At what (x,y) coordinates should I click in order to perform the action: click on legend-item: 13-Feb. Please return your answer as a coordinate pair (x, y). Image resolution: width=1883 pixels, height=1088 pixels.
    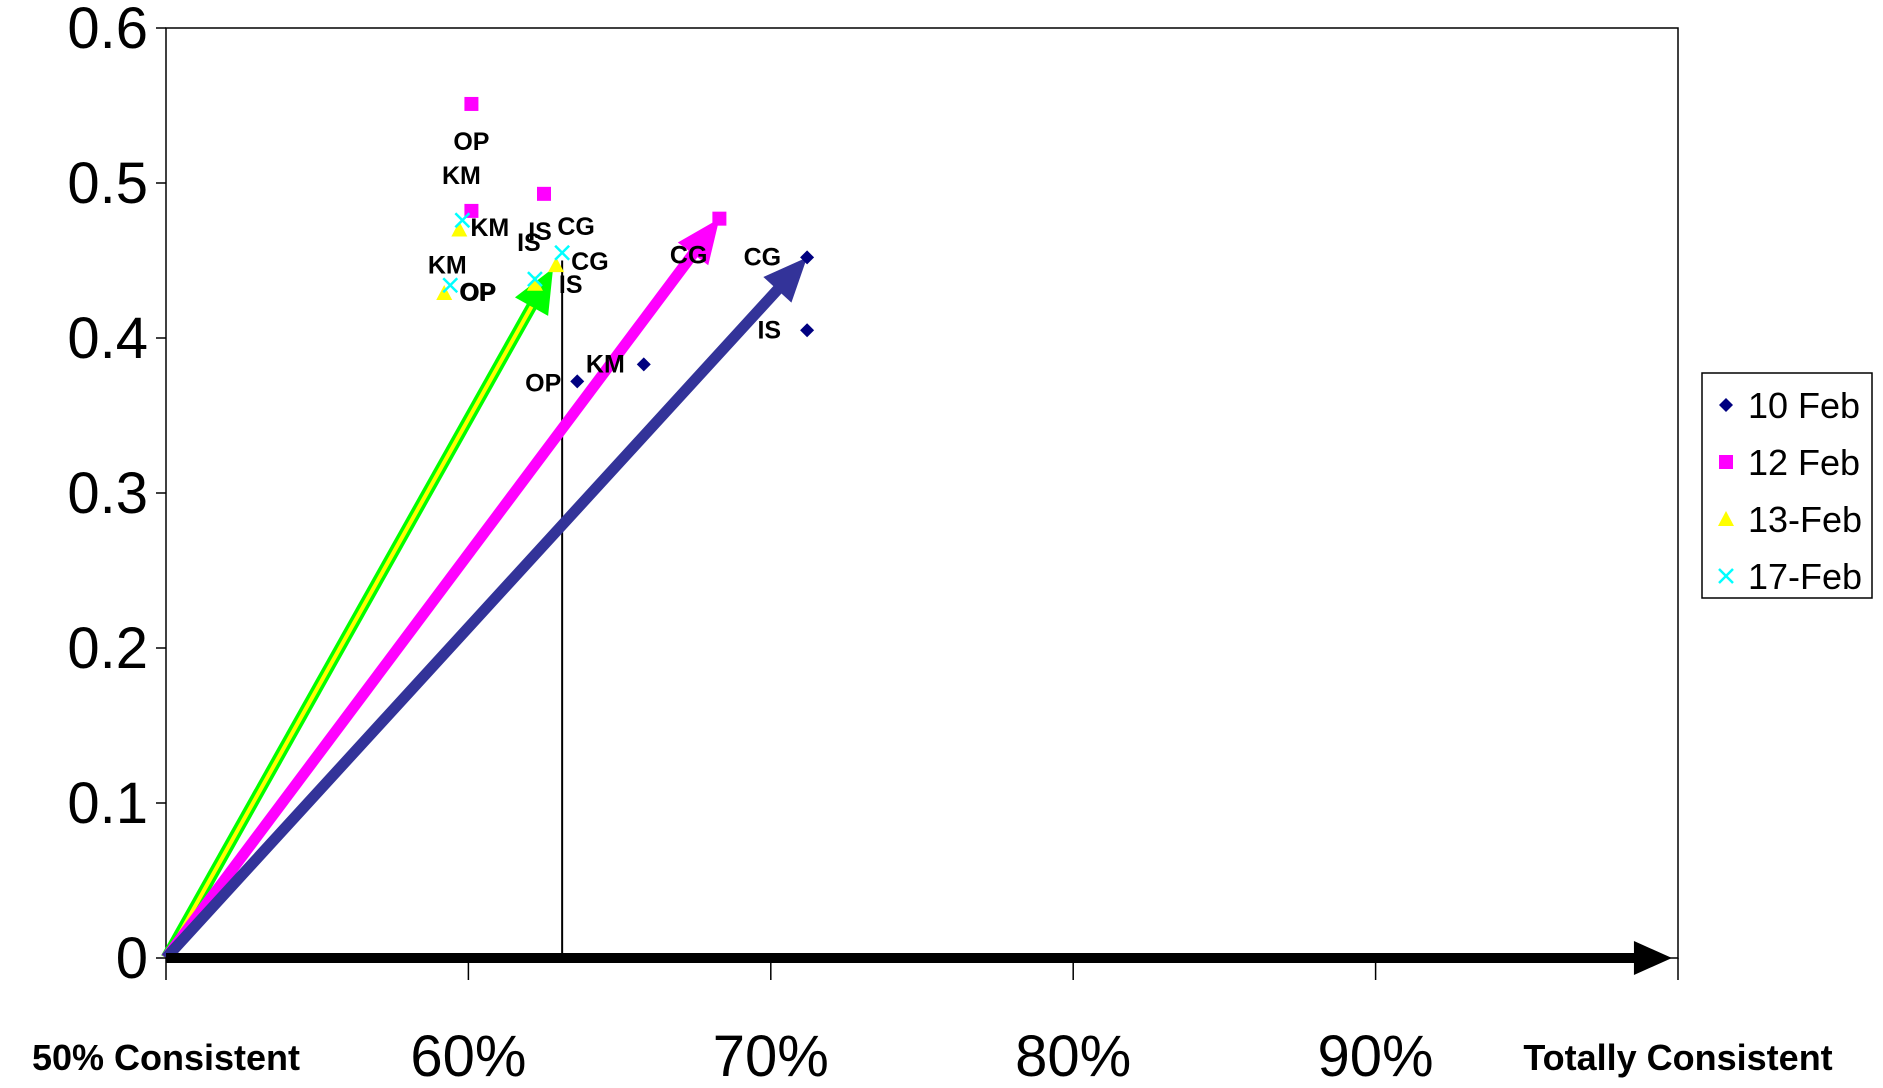
    Looking at the image, I should click on (1790, 519).